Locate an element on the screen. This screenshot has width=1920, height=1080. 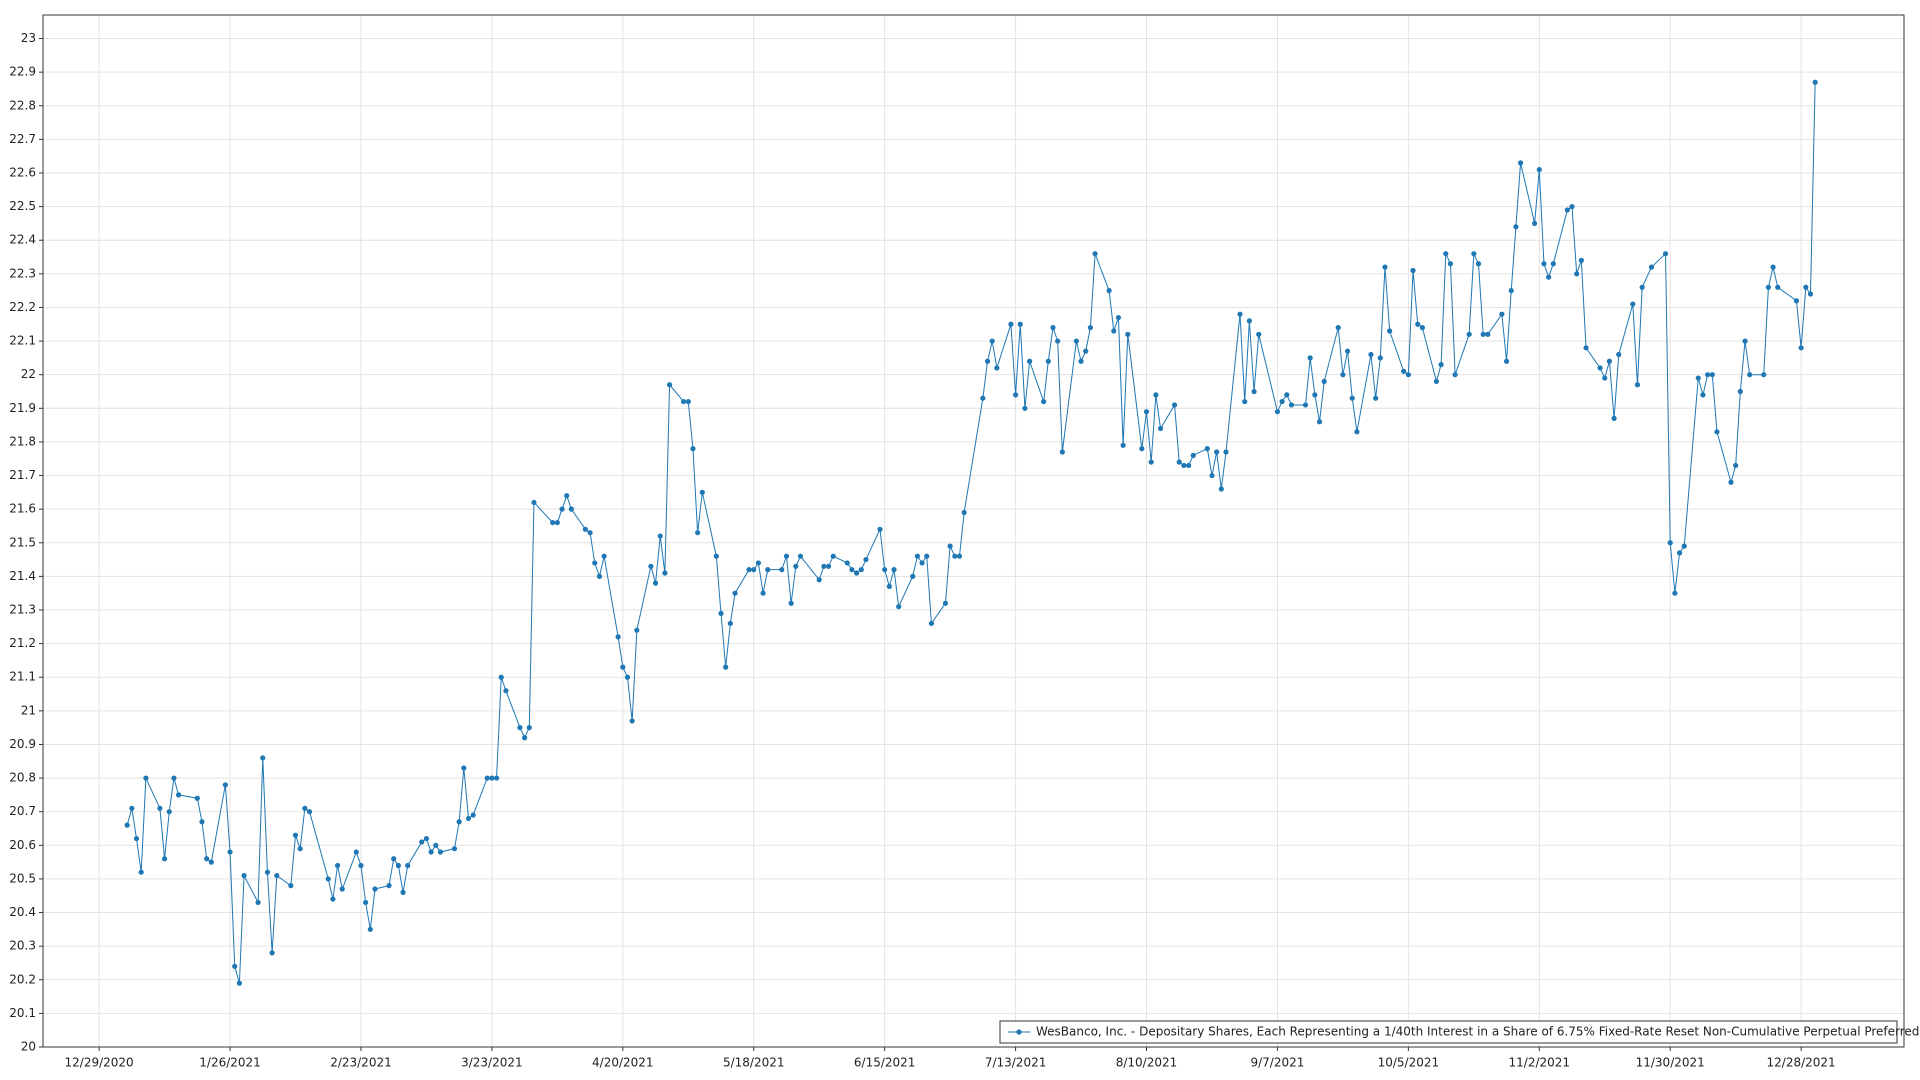
y-tick-label: 21 is located at coordinates (28, 710).